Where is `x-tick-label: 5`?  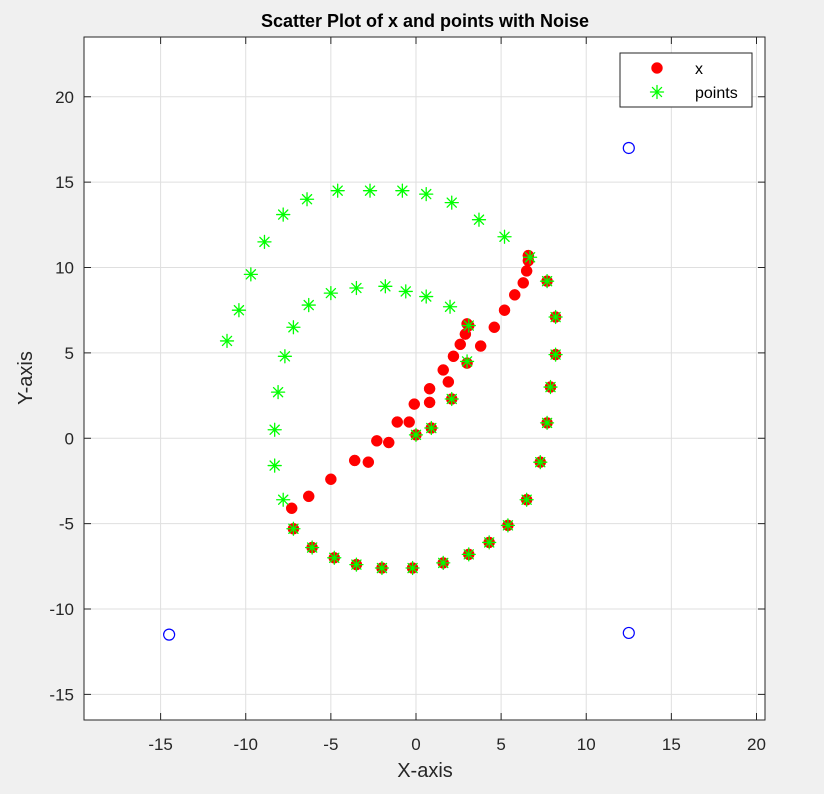
x-tick-label: 5 is located at coordinates (500, 744).